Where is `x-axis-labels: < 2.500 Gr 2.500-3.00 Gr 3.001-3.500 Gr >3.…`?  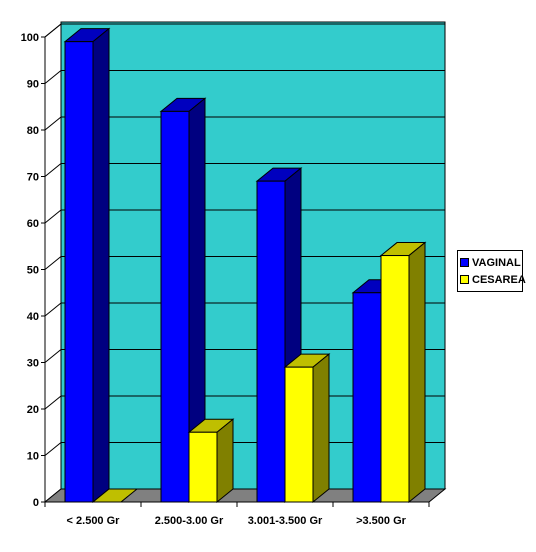
x-axis-labels: < 2.500 Gr 2.500-3.00 Gr 3.001-3.500 Gr >3.… is located at coordinates (237, 514).